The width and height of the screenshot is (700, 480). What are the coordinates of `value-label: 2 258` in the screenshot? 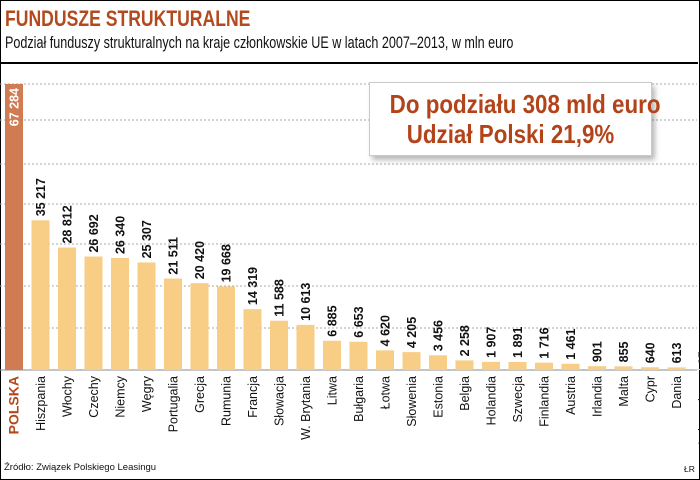 It's located at (465, 340).